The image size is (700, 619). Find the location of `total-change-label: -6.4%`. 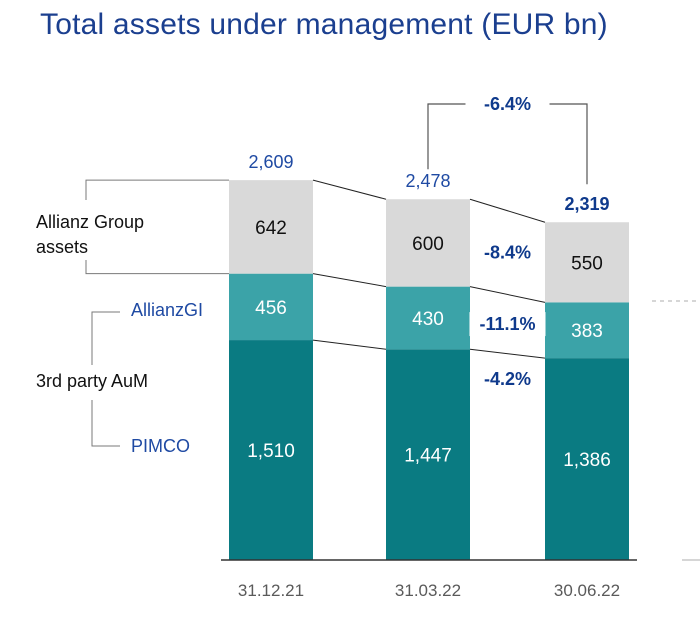

total-change-label: -6.4% is located at coordinates (507, 104).